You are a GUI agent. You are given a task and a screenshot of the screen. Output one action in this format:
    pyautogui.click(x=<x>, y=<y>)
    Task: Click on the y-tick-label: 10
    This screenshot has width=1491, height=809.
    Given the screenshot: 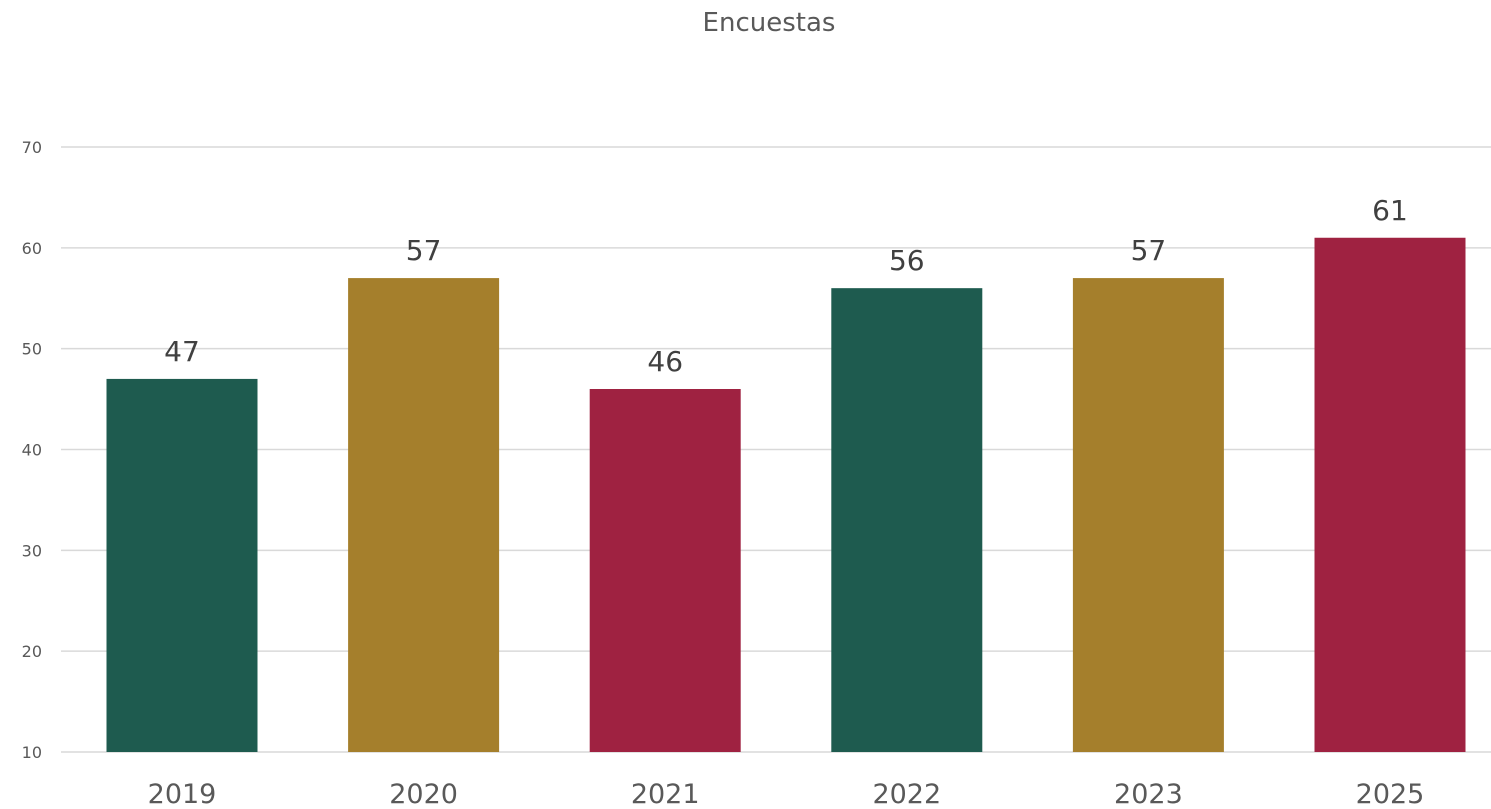 What is the action you would take?
    pyautogui.click(x=32, y=752)
    